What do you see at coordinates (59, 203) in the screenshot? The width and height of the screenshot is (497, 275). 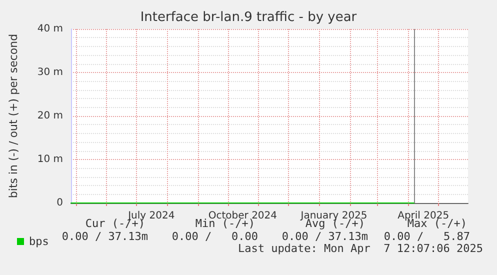 I see `y-tick-label: 0` at bounding box center [59, 203].